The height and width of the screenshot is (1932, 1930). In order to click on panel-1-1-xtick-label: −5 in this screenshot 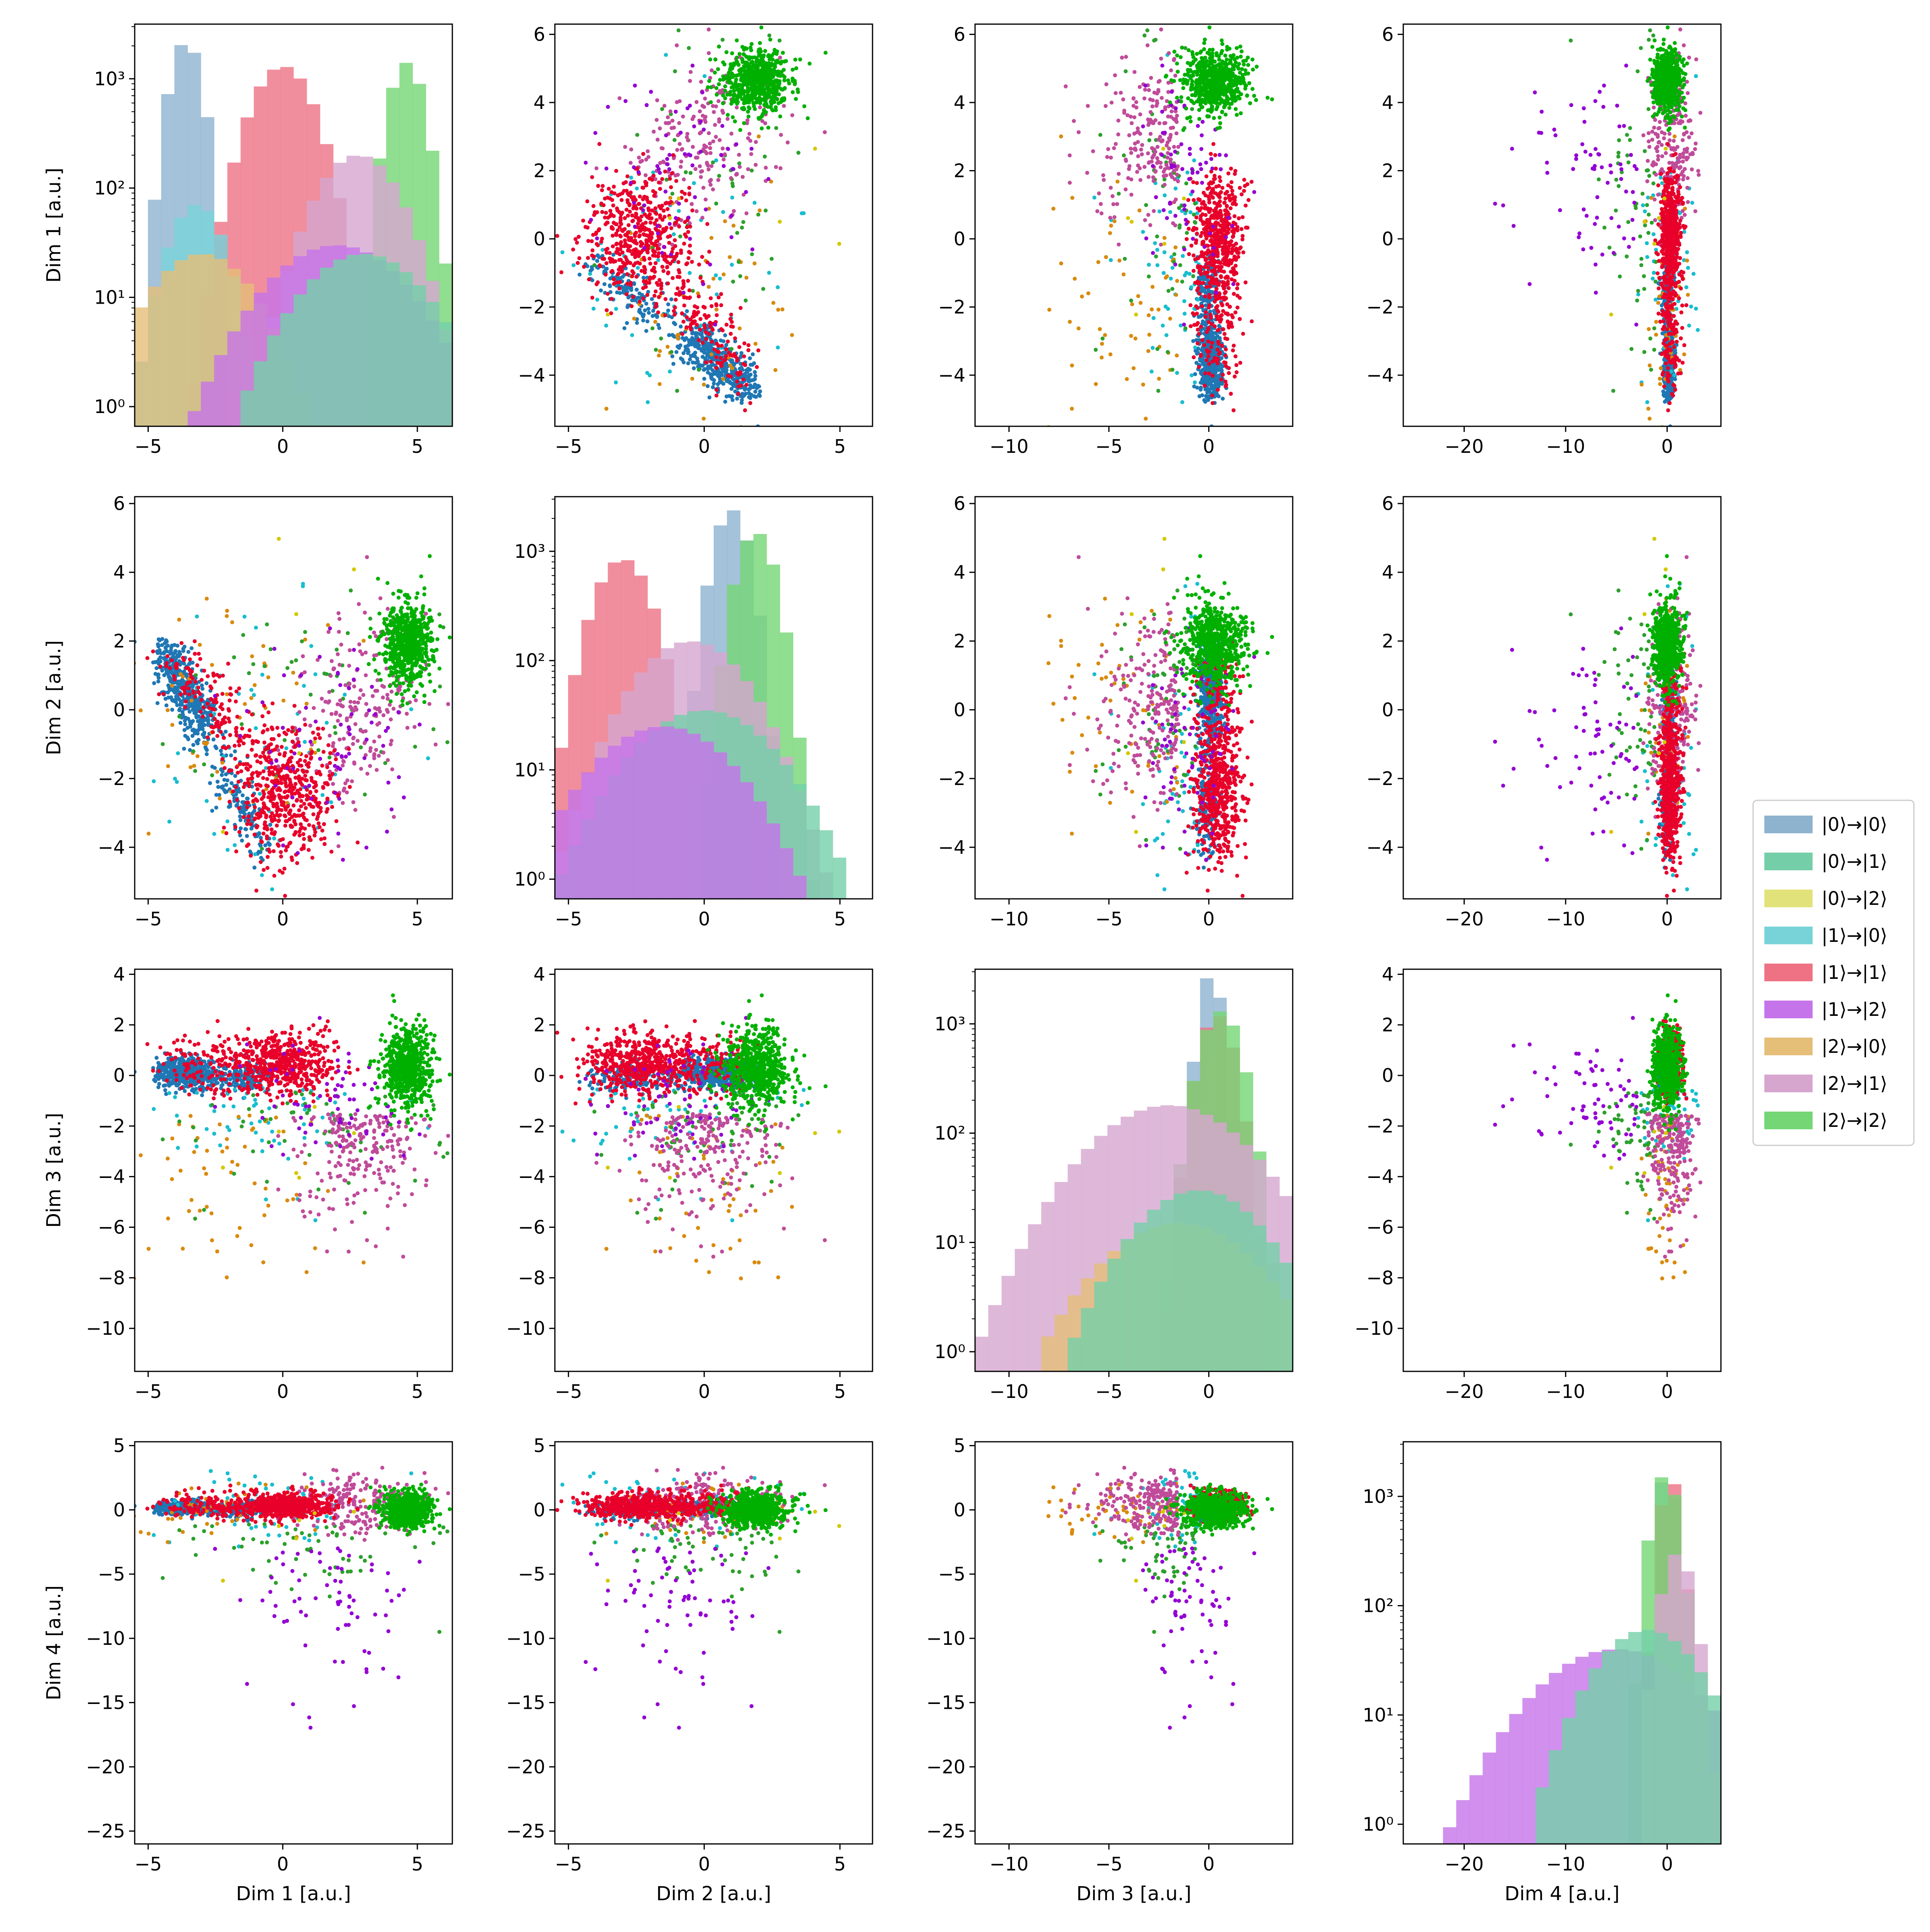, I will do `click(148, 446)`.